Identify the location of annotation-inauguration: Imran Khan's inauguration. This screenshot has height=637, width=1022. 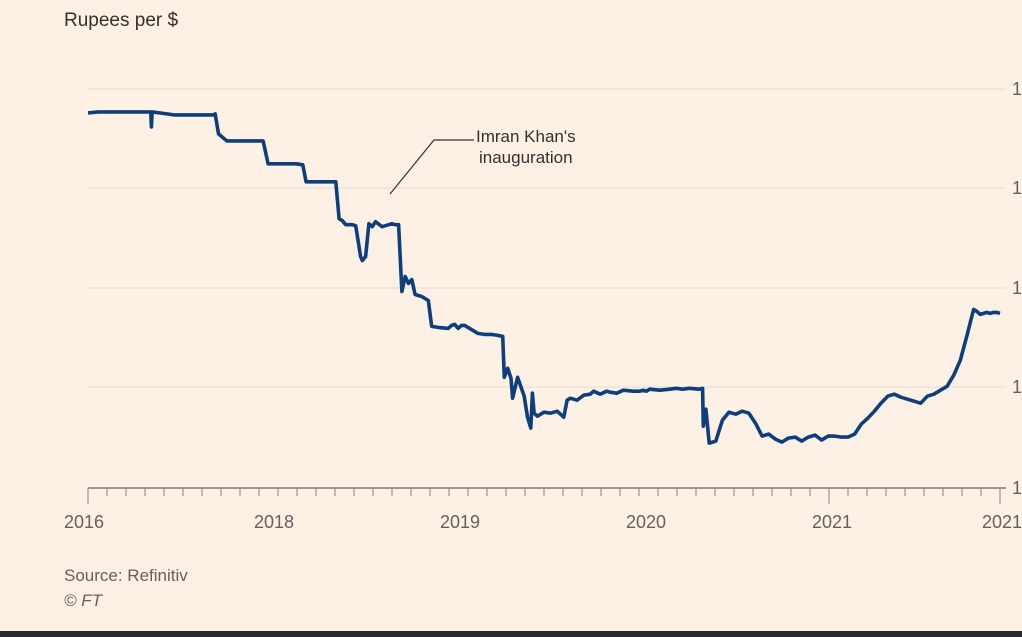
(482, 161).